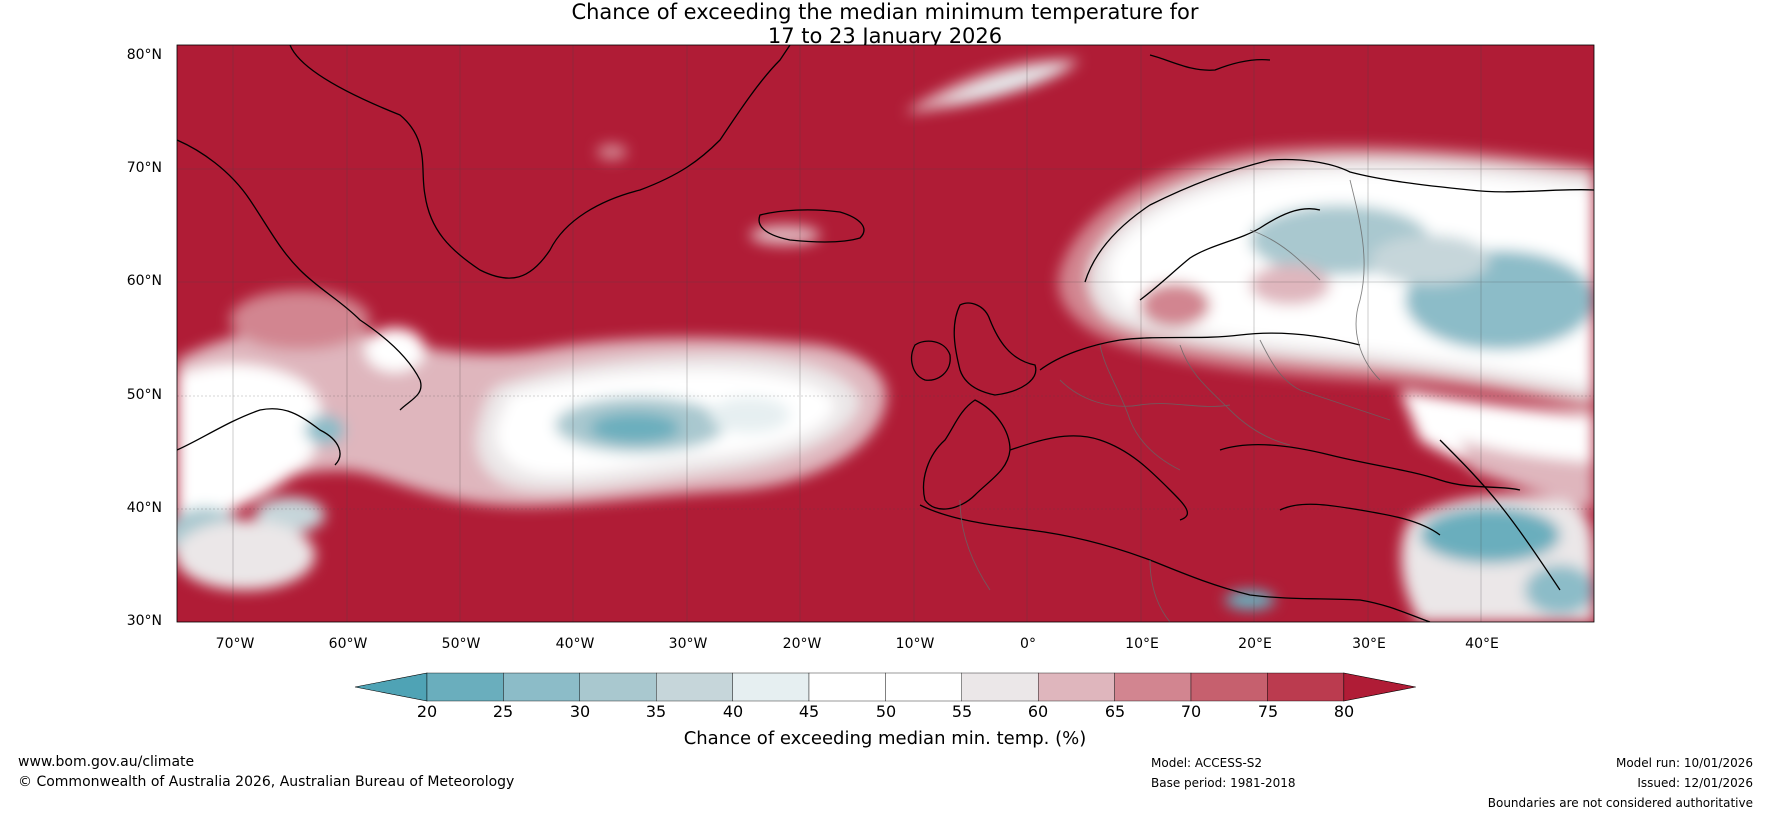 This screenshot has height=816, width=1770. I want to click on coast-great-britain, so click(995, 349).